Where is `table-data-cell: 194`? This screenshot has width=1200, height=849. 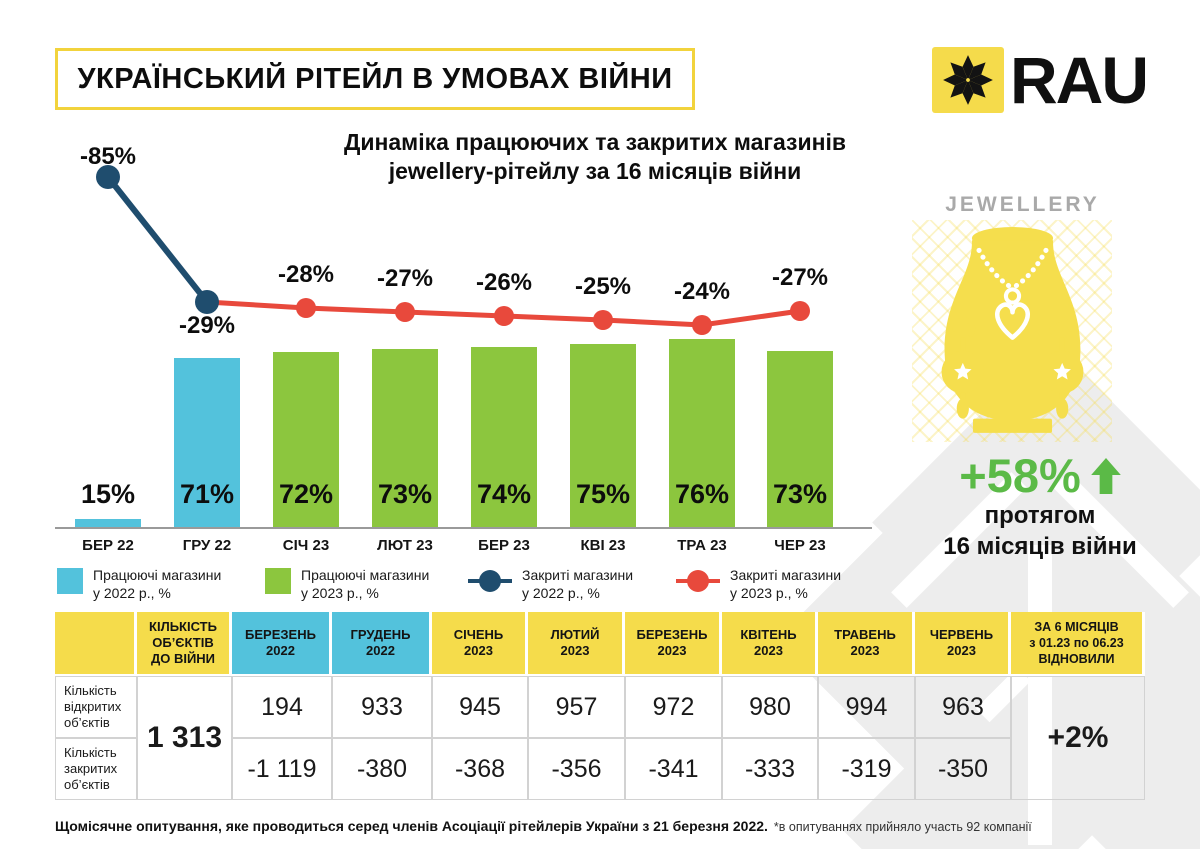
table-data-cell: 194 is located at coordinates (282, 707).